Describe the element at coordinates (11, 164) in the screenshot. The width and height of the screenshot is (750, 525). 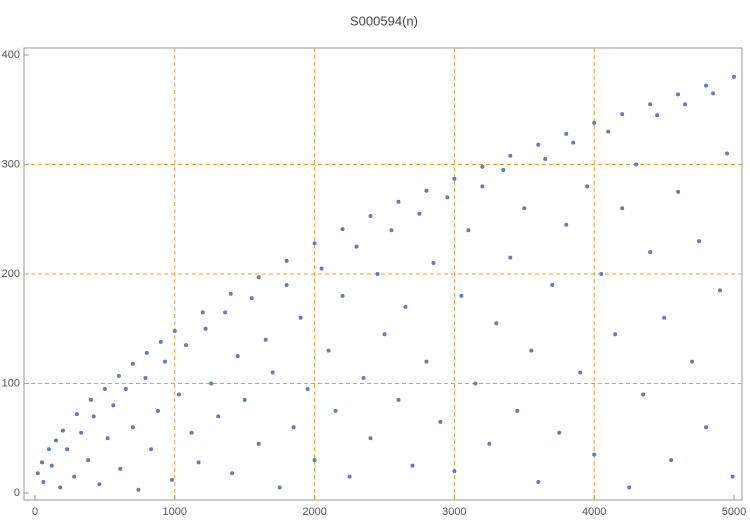
I see `y-tick-label: 300` at that location.